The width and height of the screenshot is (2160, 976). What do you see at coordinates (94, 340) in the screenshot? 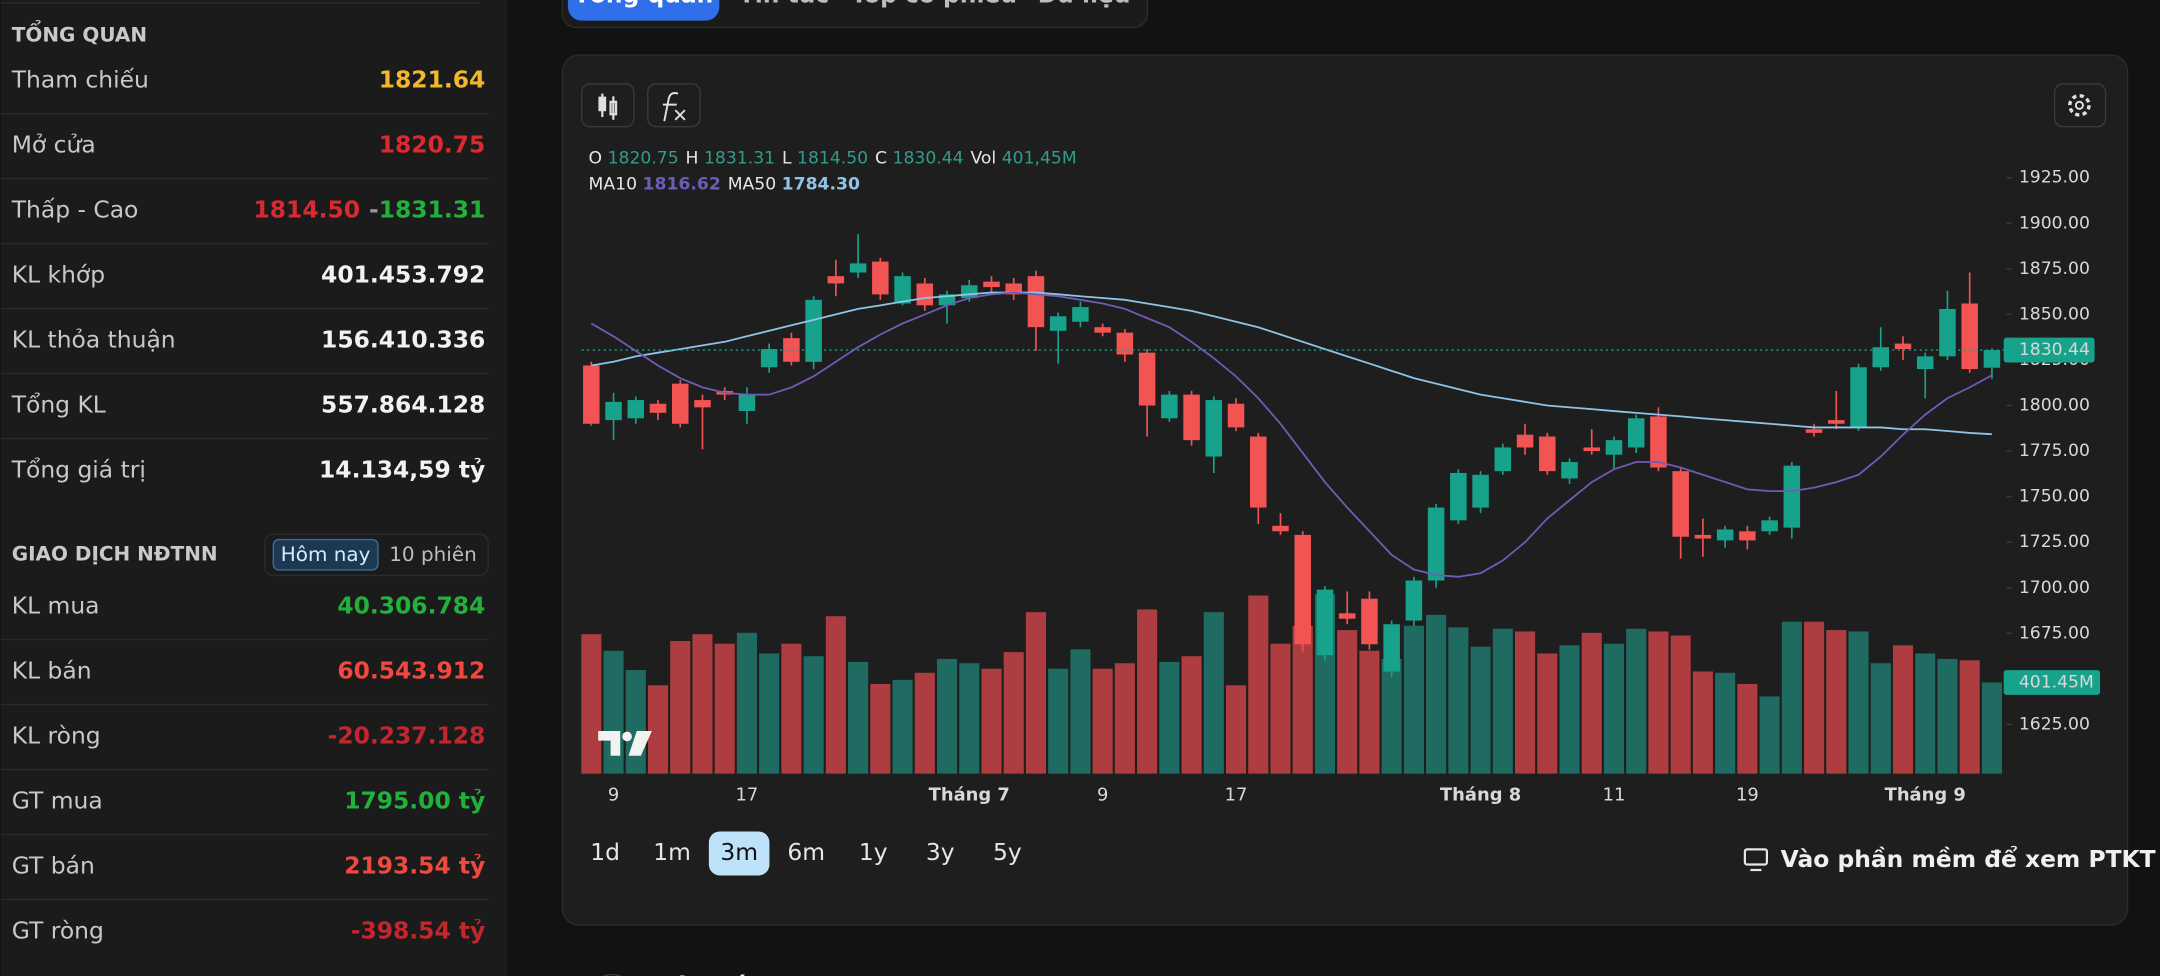
I see `row-label: KL thỏa thuận` at bounding box center [94, 340].